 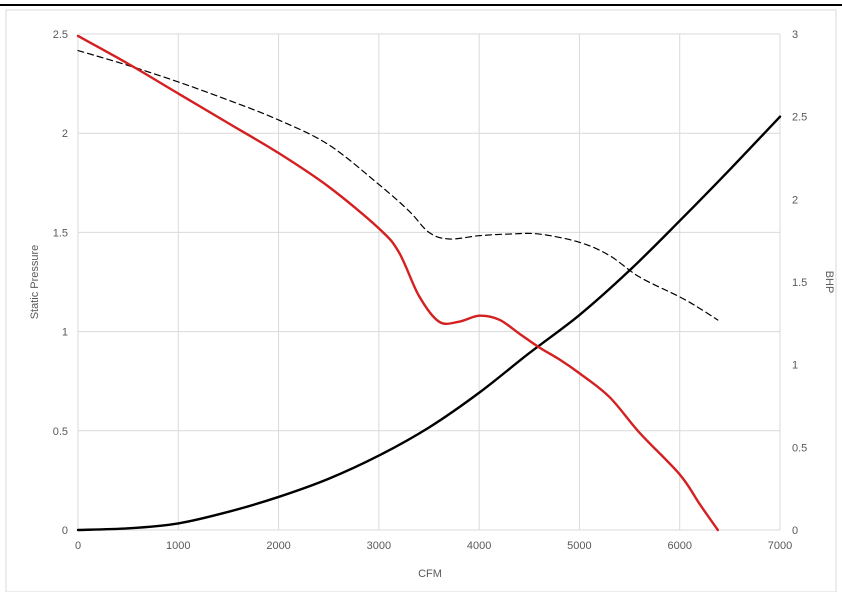 What do you see at coordinates (799, 448) in the screenshot?
I see `y-right-tick-label: 0.5` at bounding box center [799, 448].